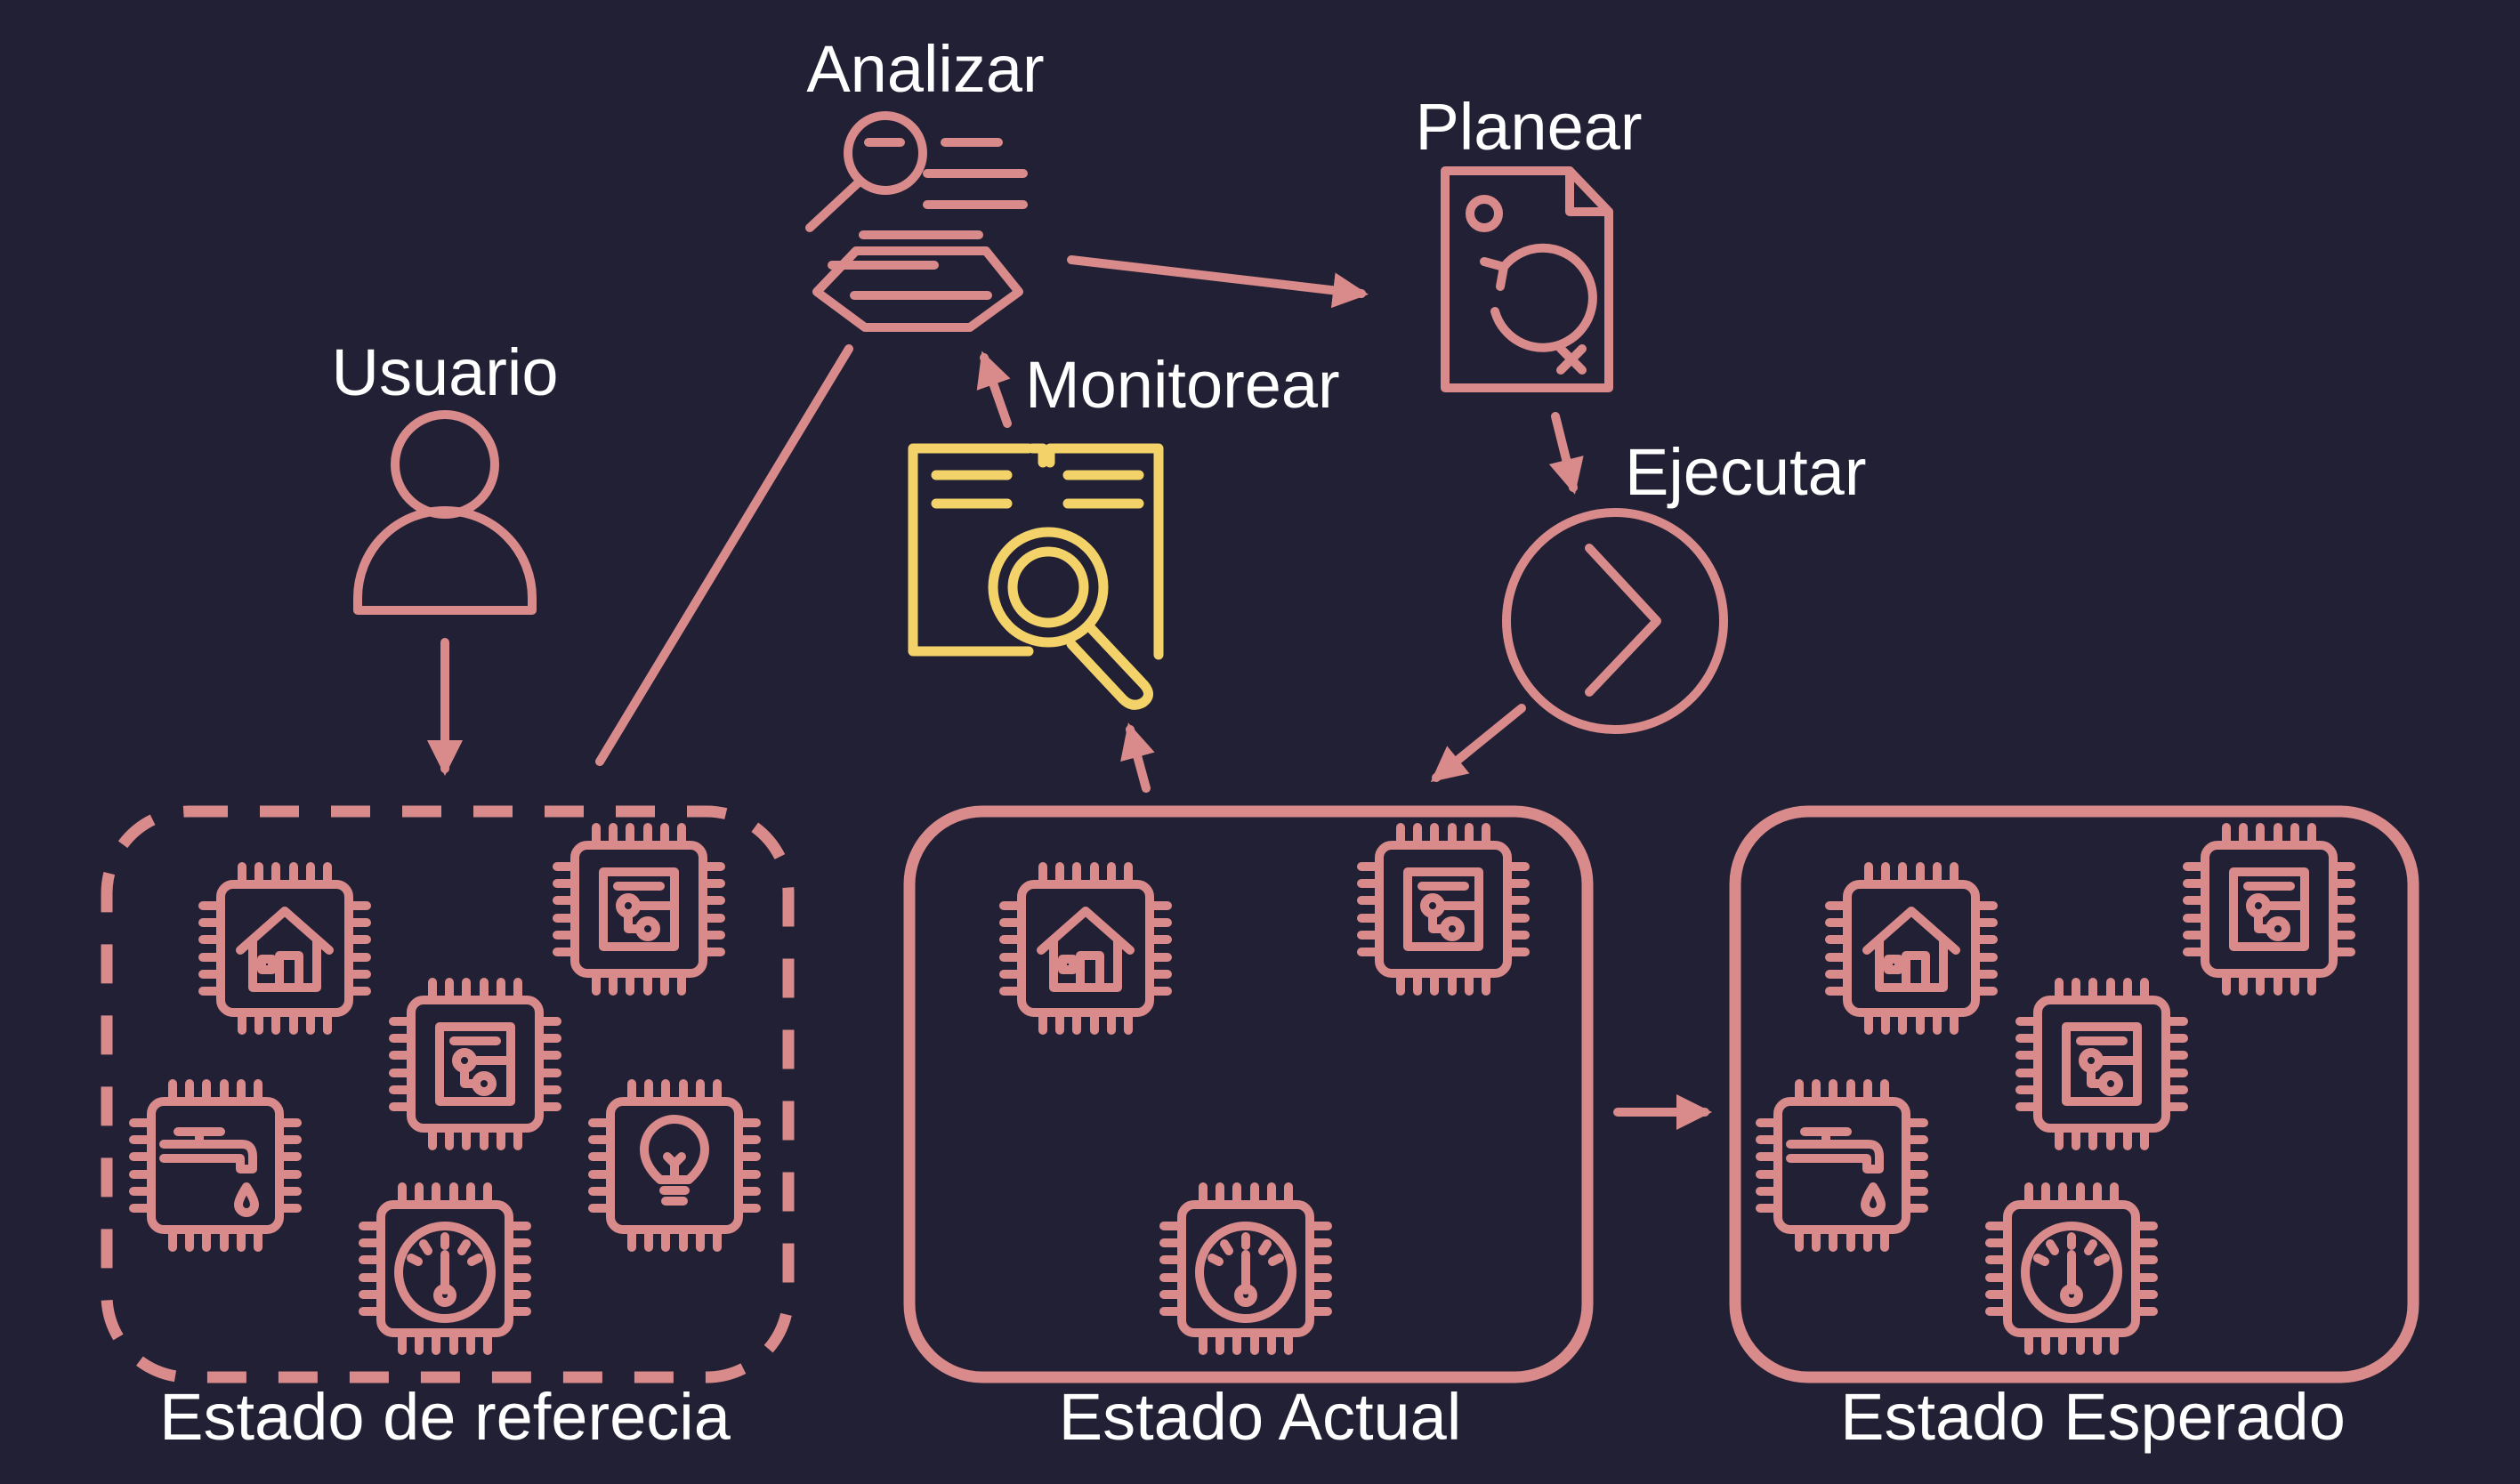  Describe the element at coordinates (2093, 1417) in the screenshot. I see `label-estado-esperado: Estado Esperado` at that location.